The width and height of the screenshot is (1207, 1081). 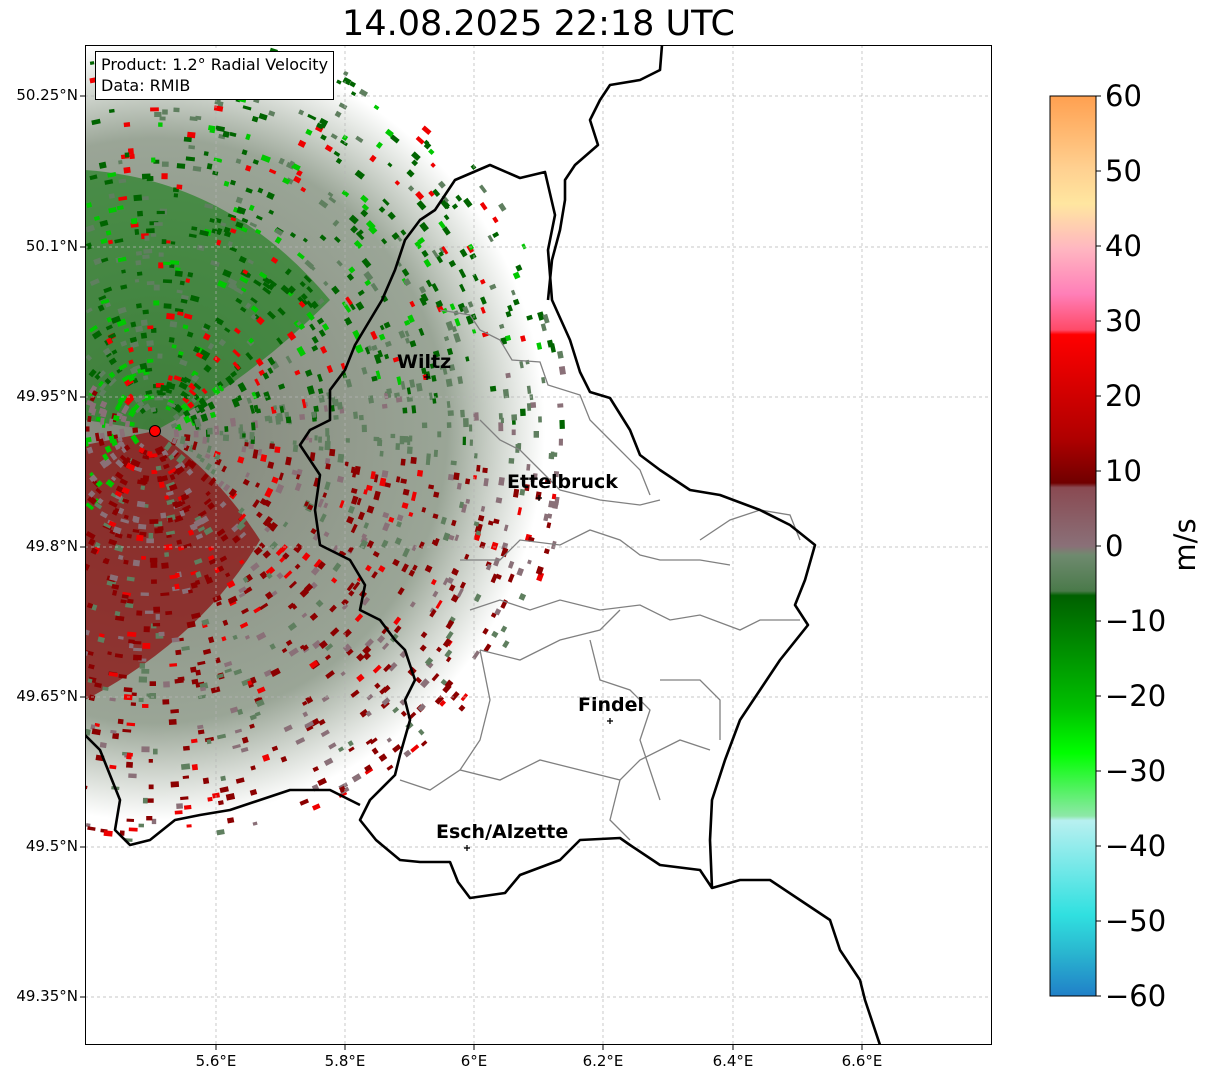 I want to click on lon-tick-label: 6.4°E, so click(x=733, y=1061).